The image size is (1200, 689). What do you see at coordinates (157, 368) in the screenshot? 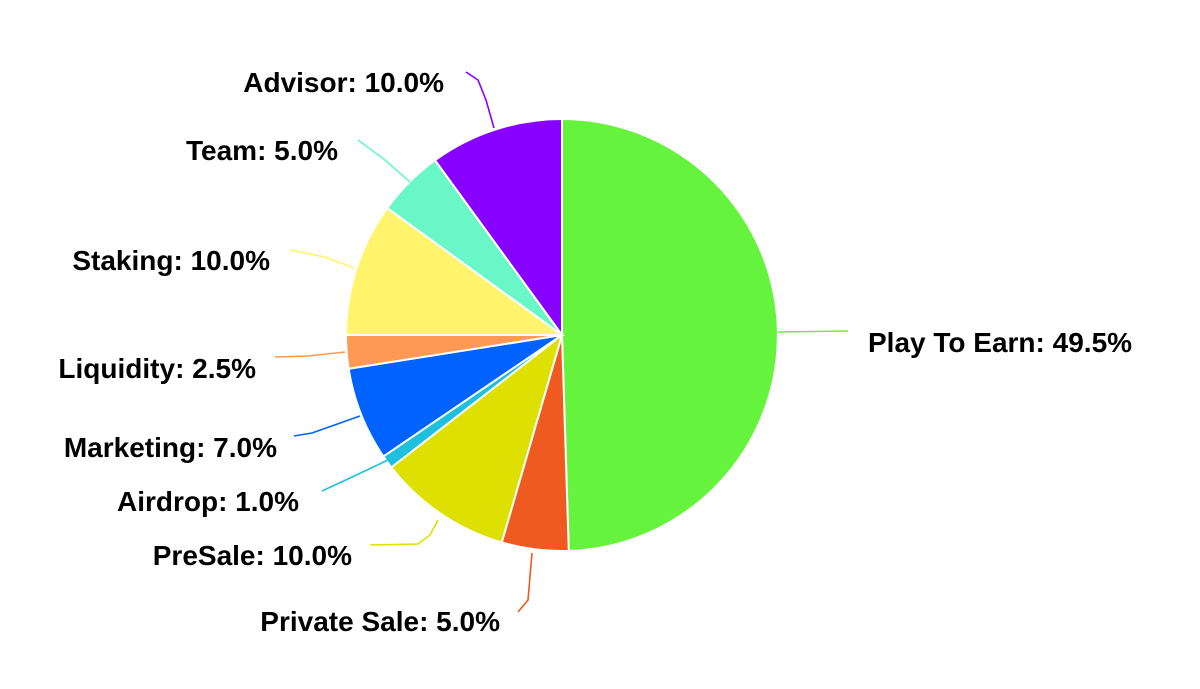
I see `label-liquidity: Liquidity: 2.5%` at bounding box center [157, 368].